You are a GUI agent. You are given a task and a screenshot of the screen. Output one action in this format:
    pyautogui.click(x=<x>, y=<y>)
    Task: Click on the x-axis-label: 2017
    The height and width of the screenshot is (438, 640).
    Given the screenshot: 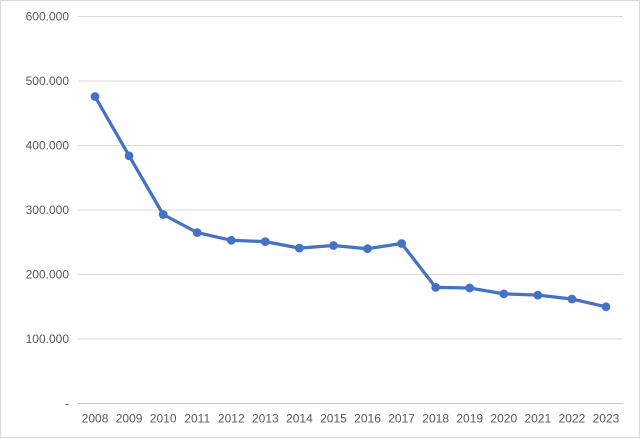 What is the action you would take?
    pyautogui.click(x=401, y=419)
    